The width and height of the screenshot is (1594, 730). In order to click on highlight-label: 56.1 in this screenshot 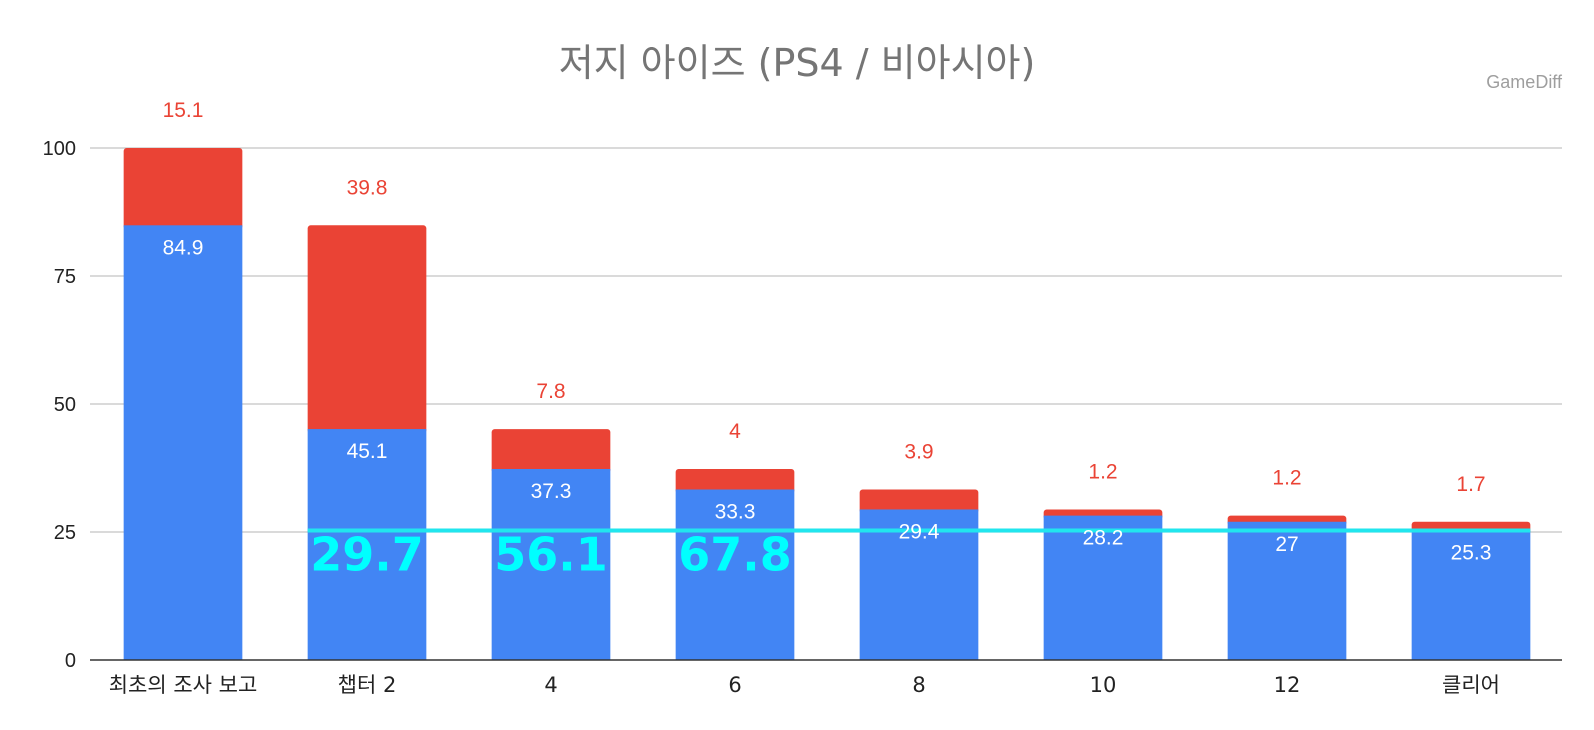, I will do `click(551, 554)`.